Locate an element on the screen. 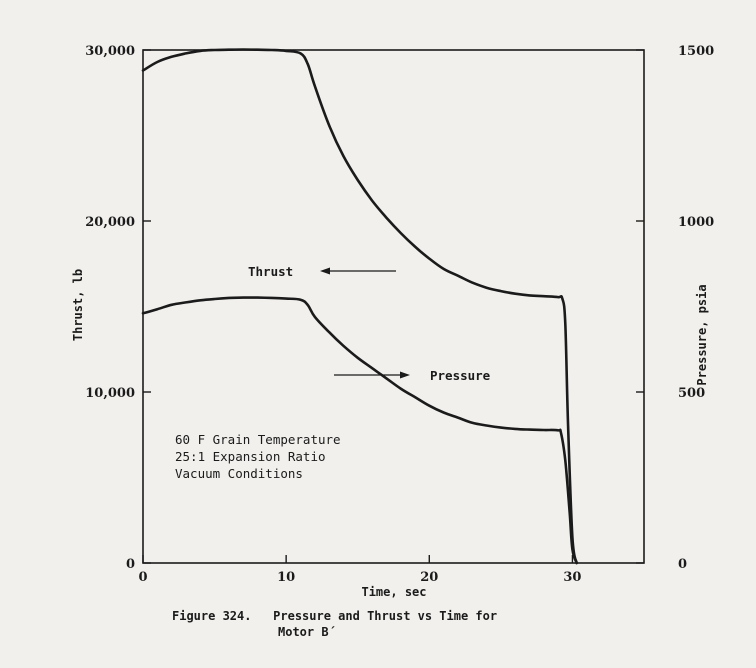  thrust-arrow is located at coordinates (358, 271).